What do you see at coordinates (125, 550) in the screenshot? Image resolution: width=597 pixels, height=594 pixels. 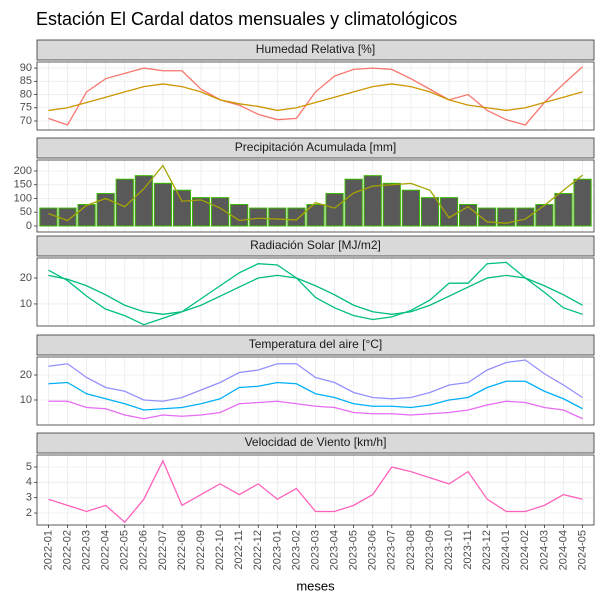 I see `x-tick-label: 2022-05` at bounding box center [125, 550].